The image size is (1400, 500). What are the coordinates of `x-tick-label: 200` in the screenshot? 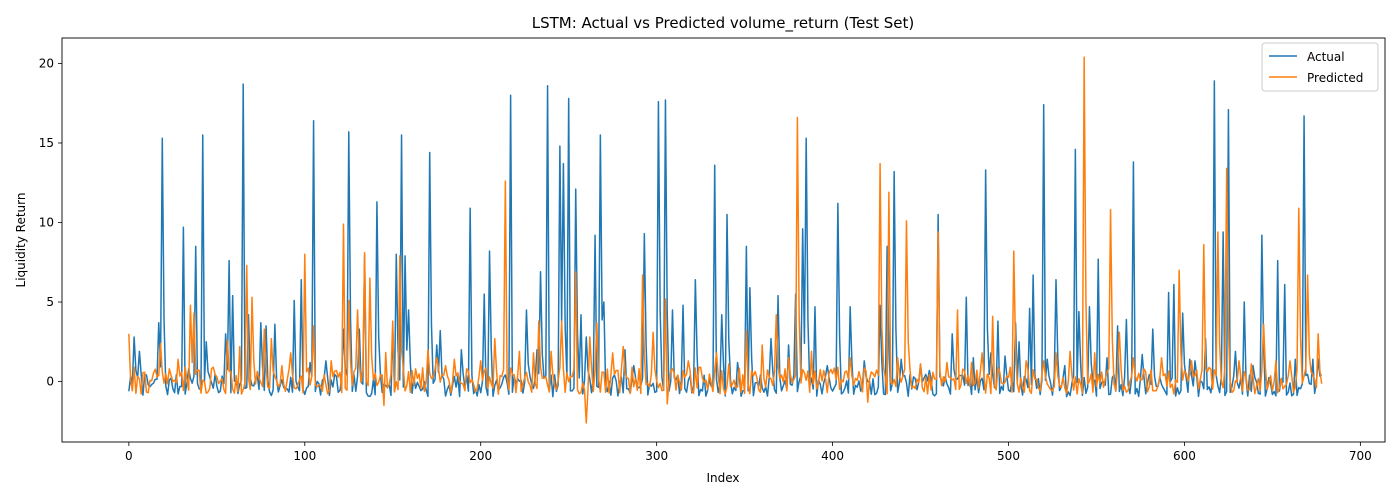 It's located at (480, 456).